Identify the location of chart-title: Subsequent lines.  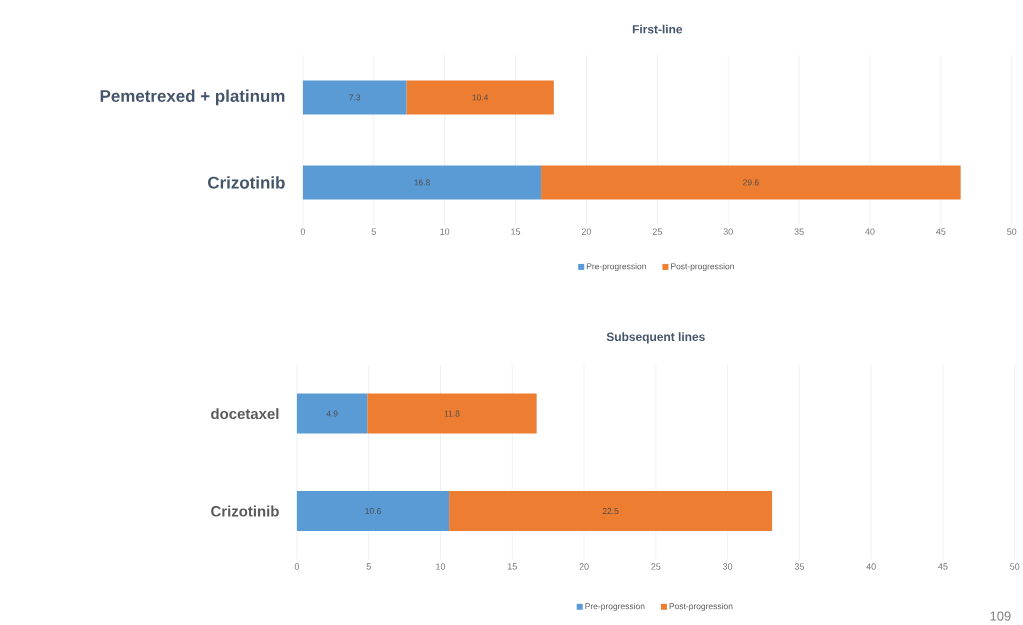
(655, 338).